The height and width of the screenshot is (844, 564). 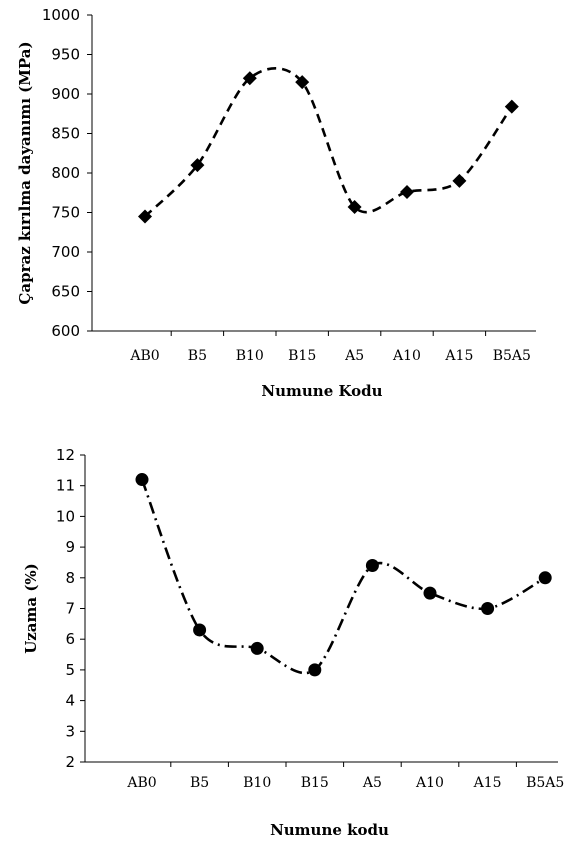 What do you see at coordinates (70, 762) in the screenshot?
I see `y-tick-label: 2` at bounding box center [70, 762].